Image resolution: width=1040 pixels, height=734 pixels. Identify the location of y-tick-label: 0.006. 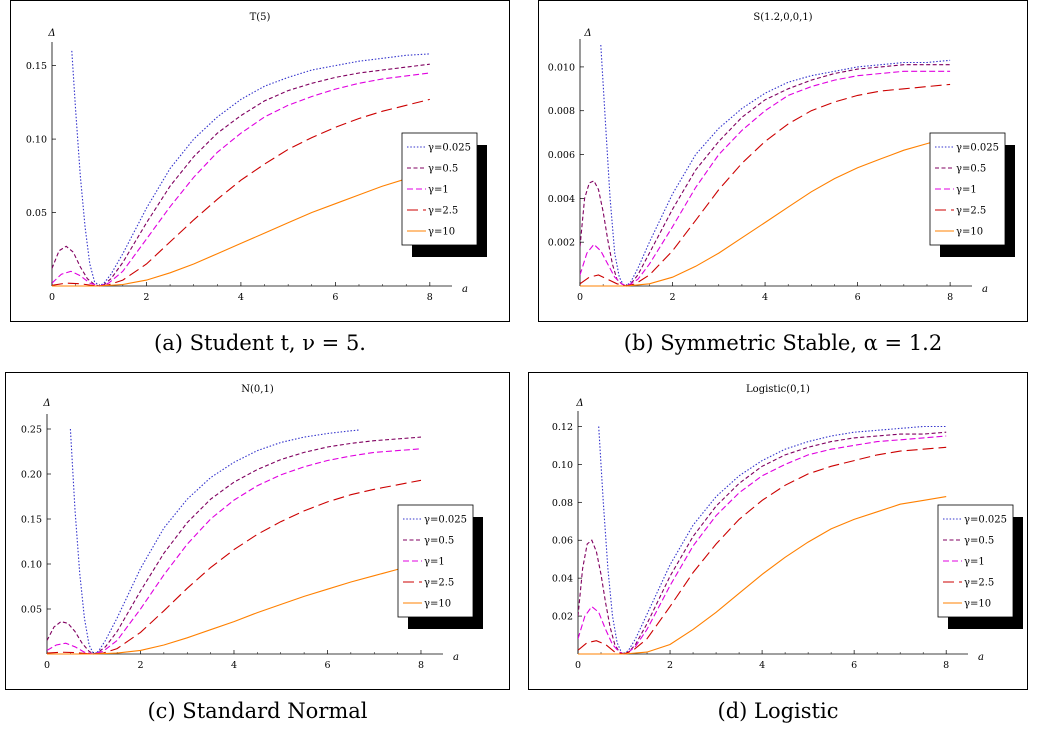
(561, 155).